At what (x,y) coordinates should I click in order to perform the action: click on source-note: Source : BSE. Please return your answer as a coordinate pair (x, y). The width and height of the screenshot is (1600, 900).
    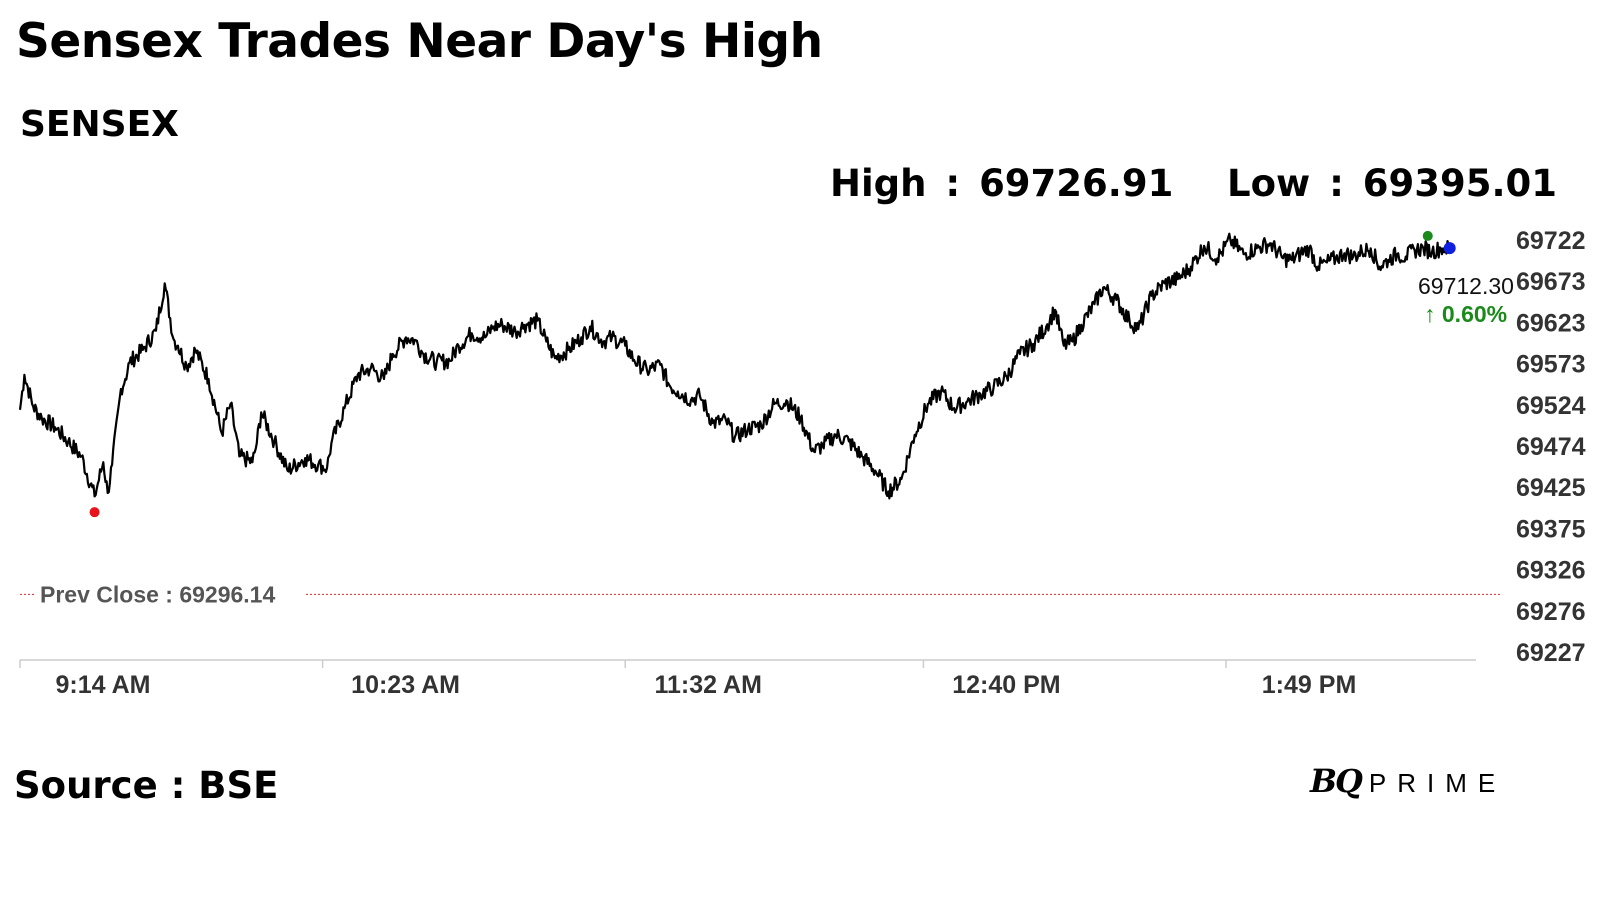
    Looking at the image, I should click on (146, 785).